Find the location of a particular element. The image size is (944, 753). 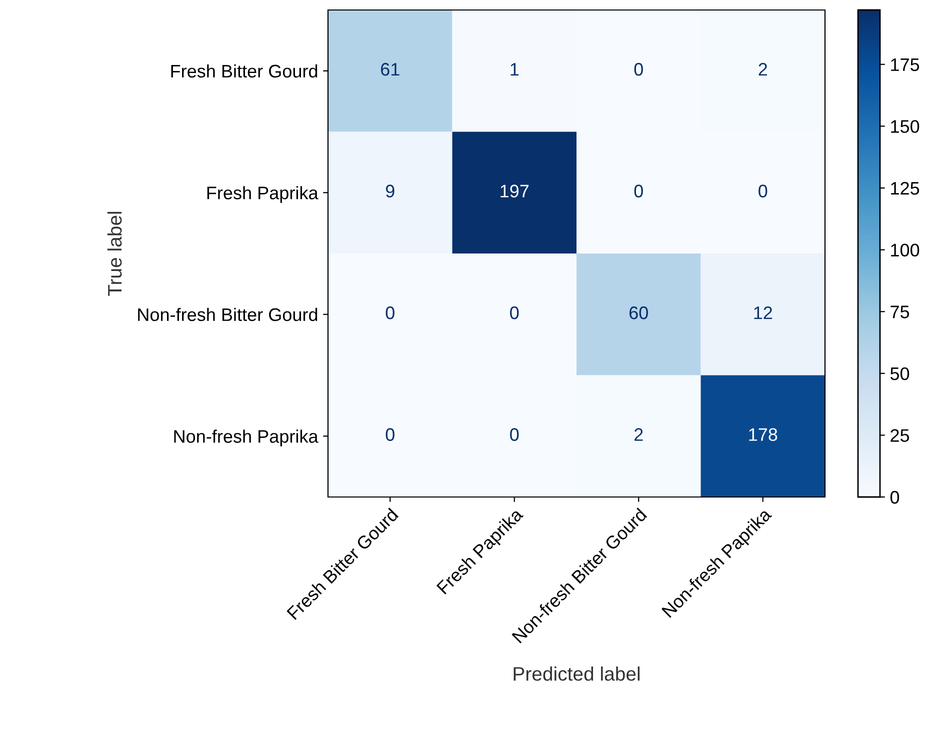

y-axis-title: True label is located at coordinates (114, 254).